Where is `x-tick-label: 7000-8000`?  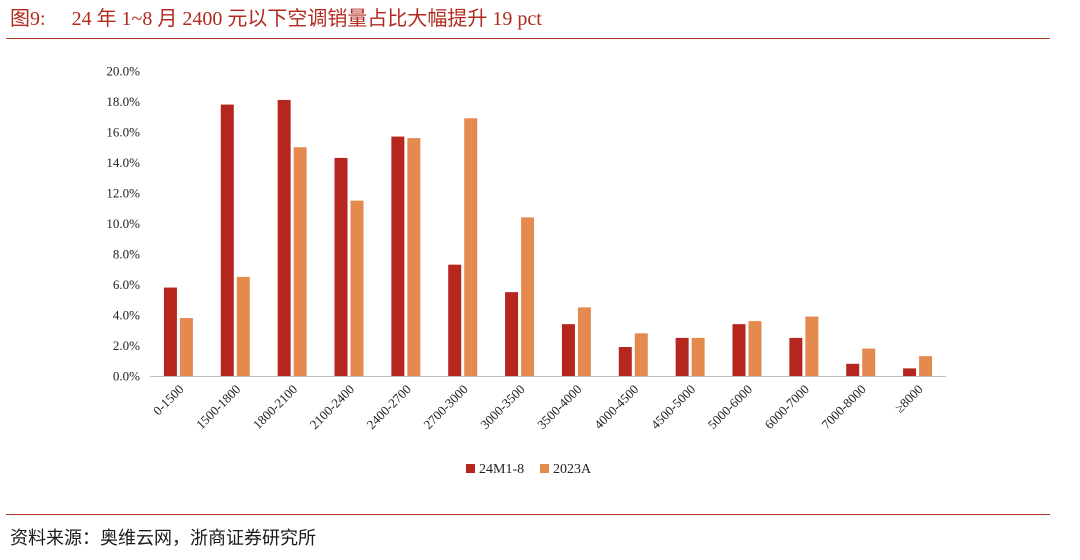
x-tick-label: 7000-8000 is located at coordinates (843, 407).